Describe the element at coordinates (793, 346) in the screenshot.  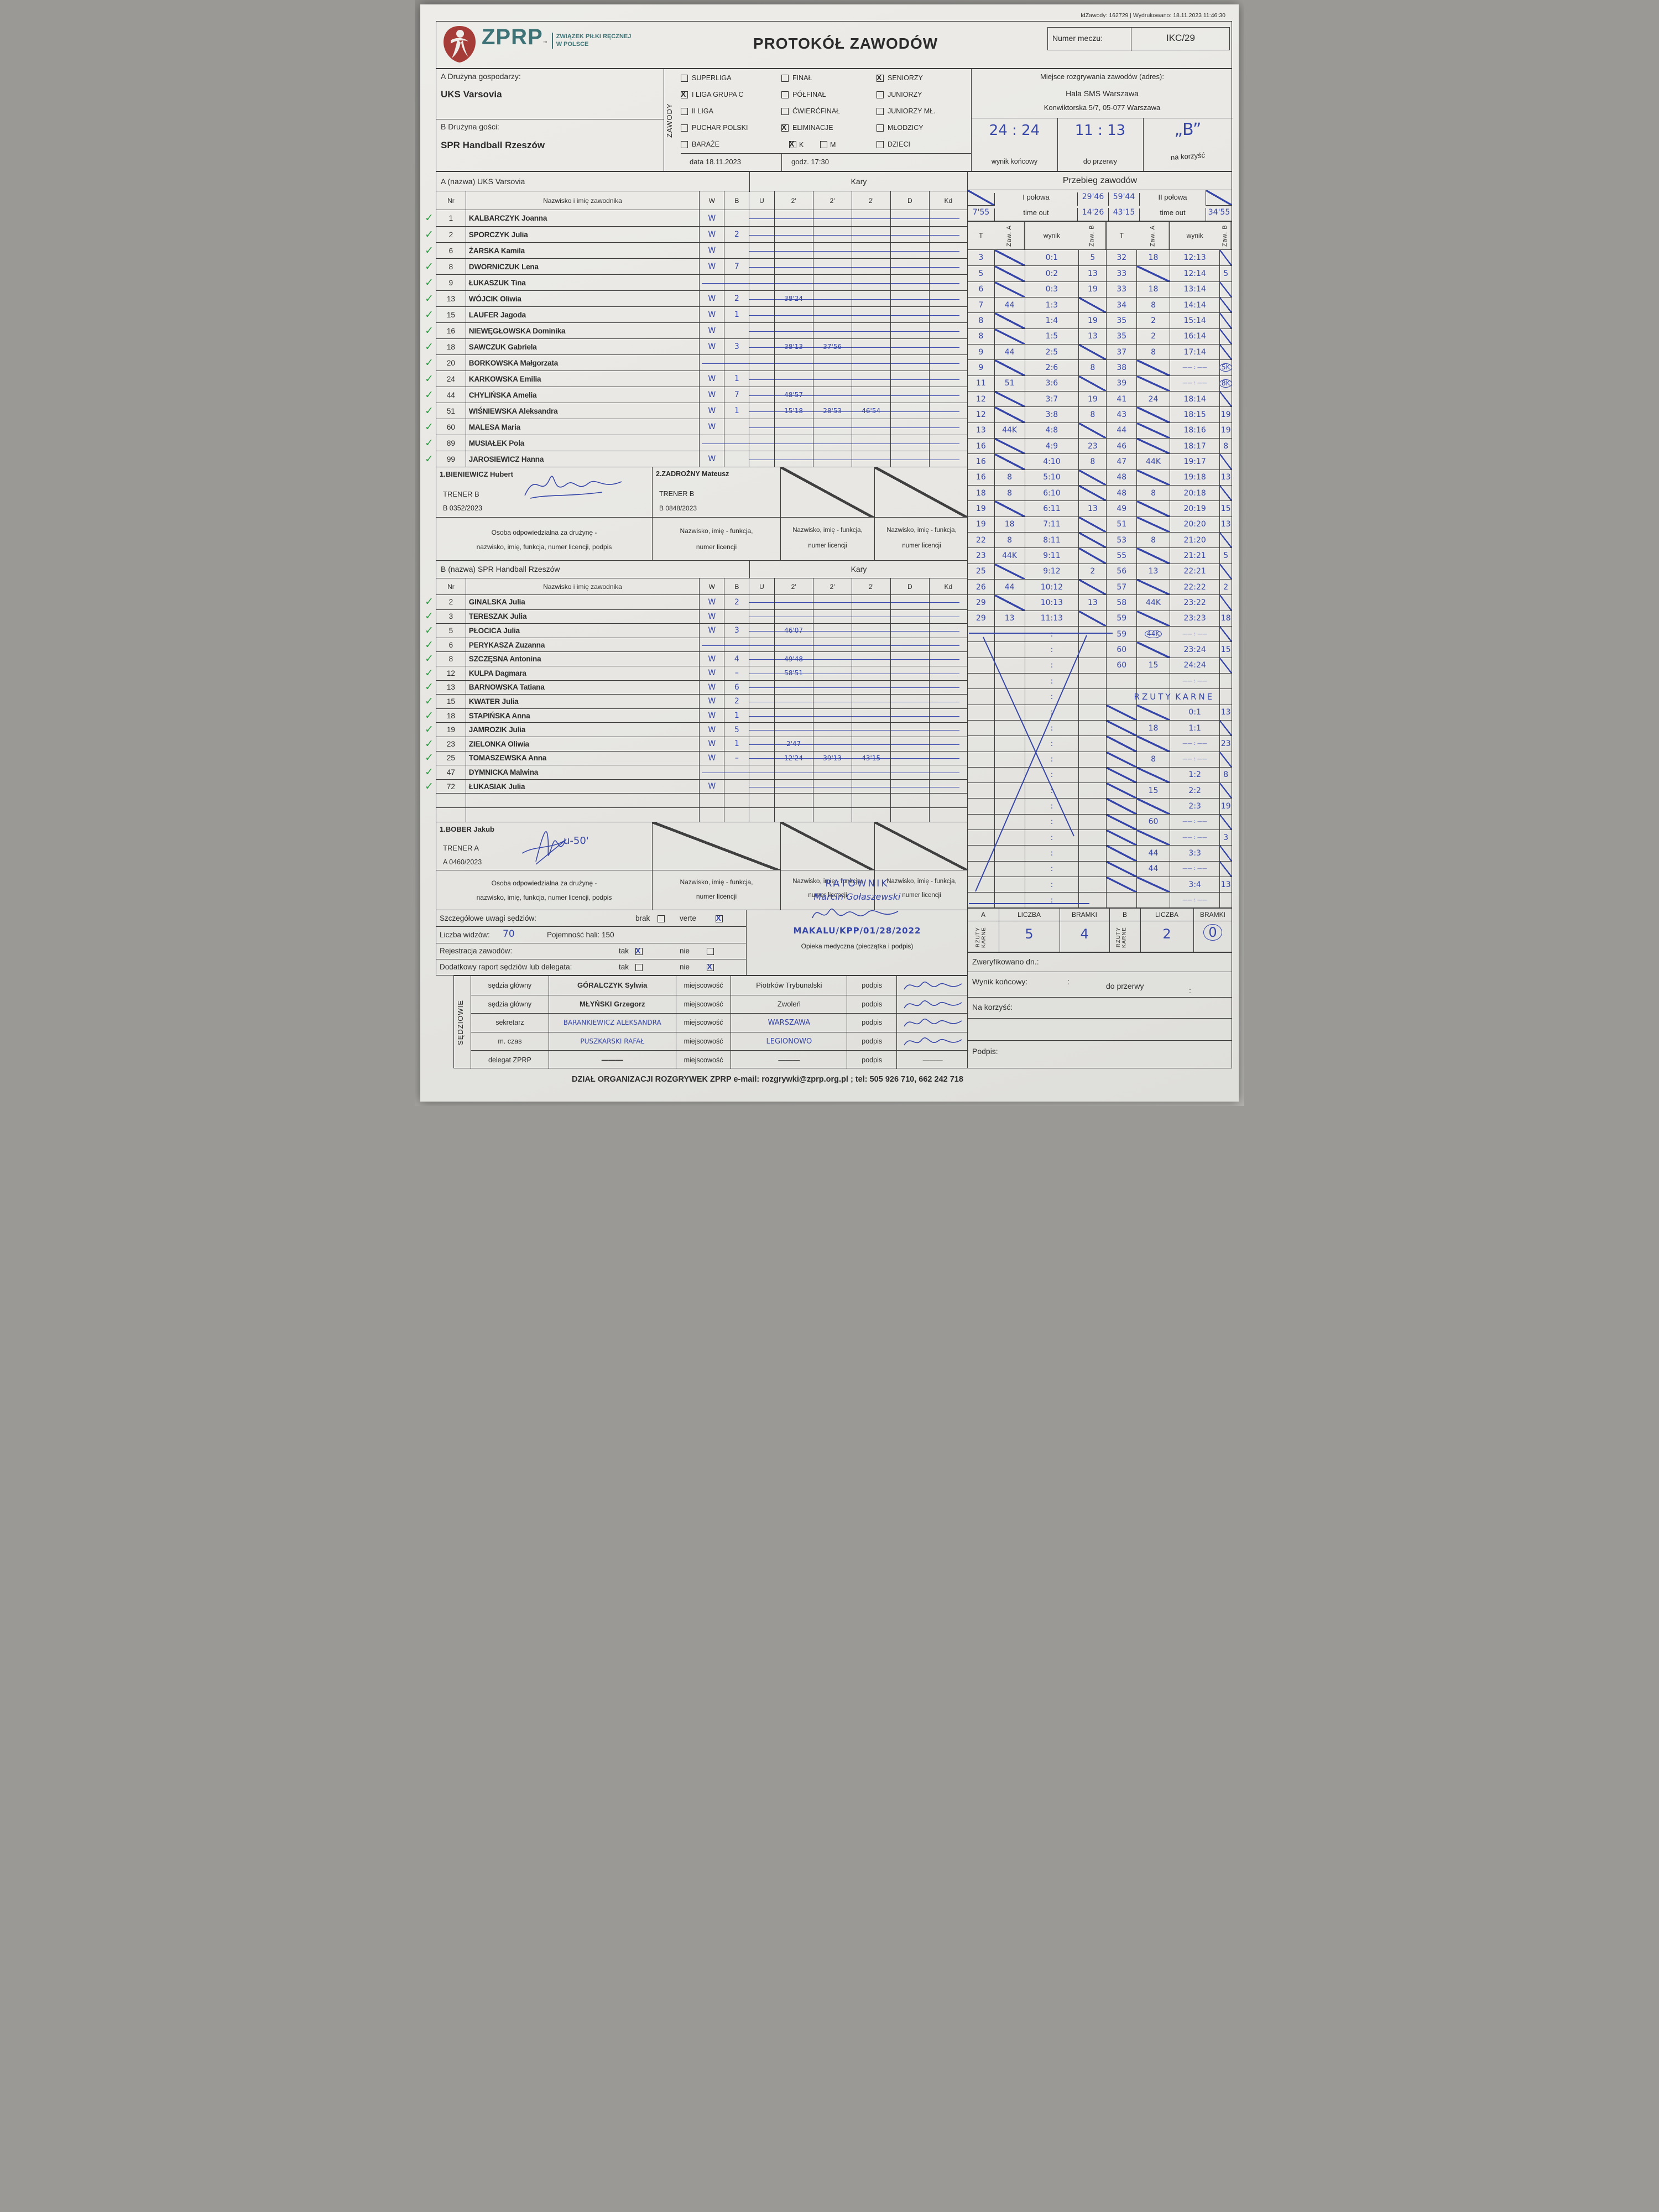
I see `player-cell: 38'13` at that location.